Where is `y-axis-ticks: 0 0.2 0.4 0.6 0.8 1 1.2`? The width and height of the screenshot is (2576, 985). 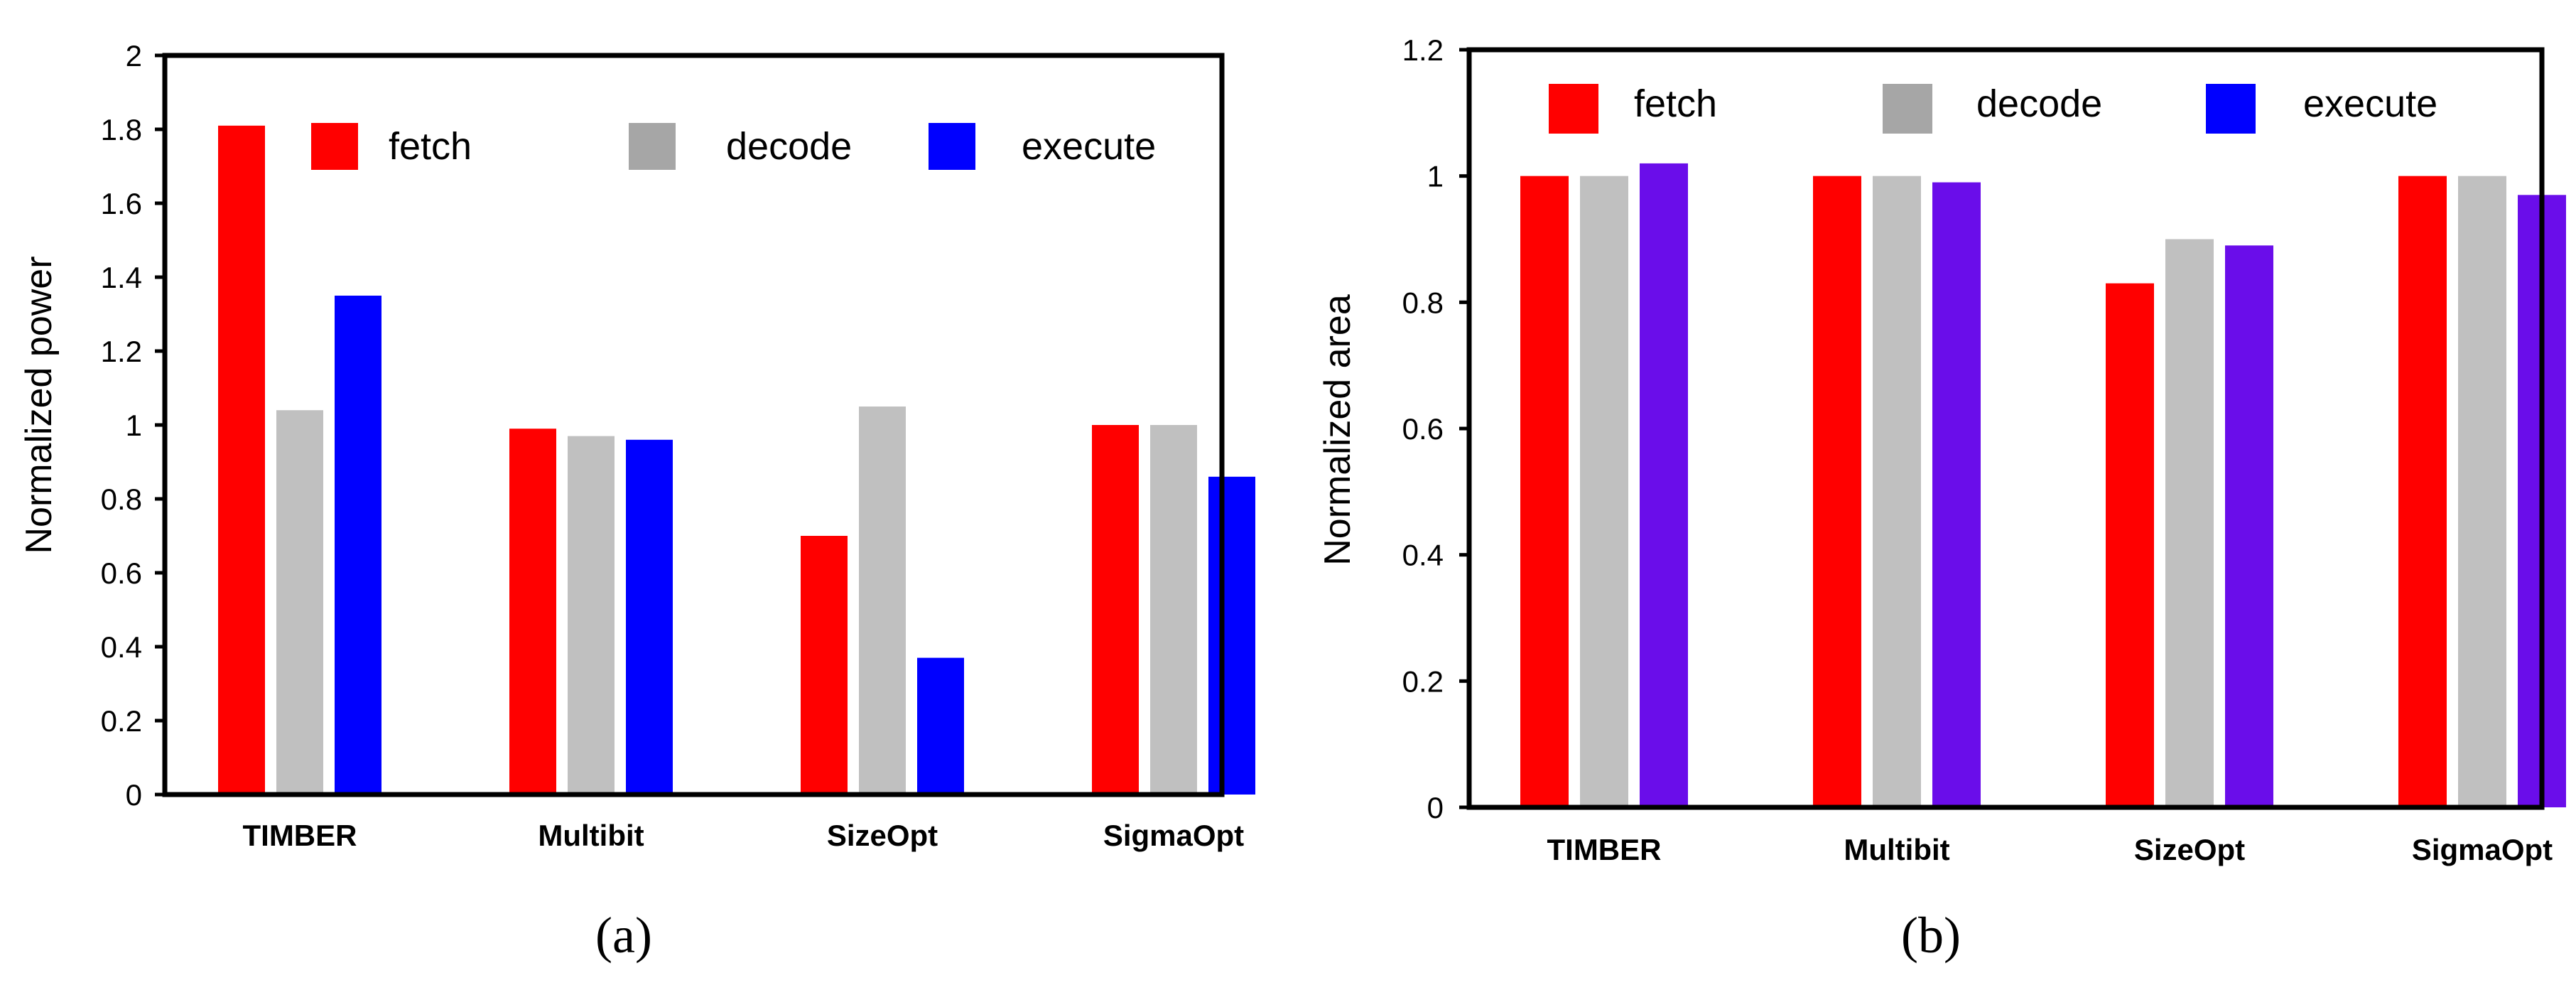
y-axis-ticks: 0 0.2 0.4 0.6 0.8 1 1.2 is located at coordinates (1435, 428).